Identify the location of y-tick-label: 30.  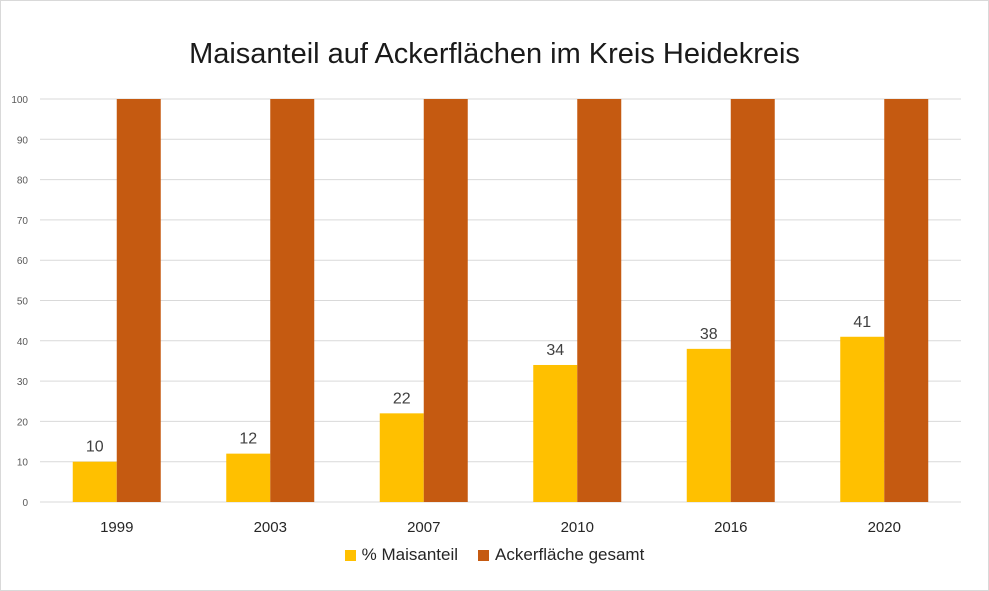
(23, 382).